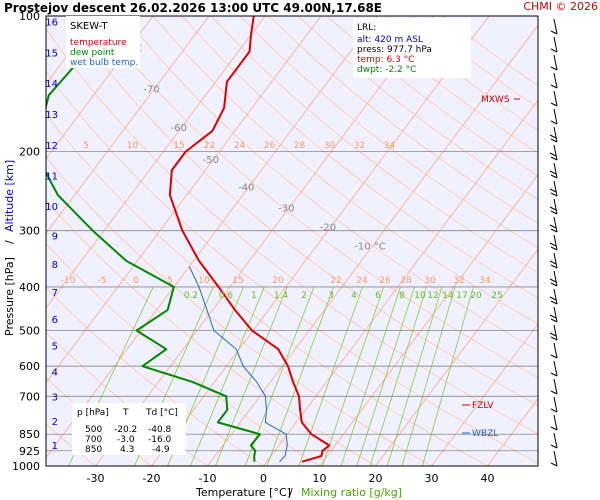 The image size is (600, 500). Describe the element at coordinates (104, 63) in the screenshot. I see `legend-wetbulb: wet bulb temp.` at that location.